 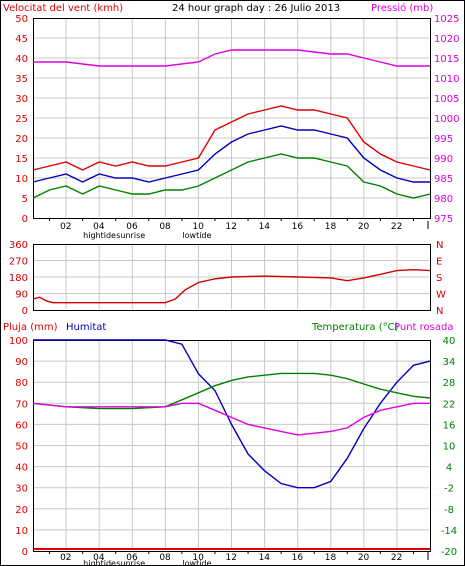 I want to click on direction-tick-label: 360, so click(x=18, y=245).